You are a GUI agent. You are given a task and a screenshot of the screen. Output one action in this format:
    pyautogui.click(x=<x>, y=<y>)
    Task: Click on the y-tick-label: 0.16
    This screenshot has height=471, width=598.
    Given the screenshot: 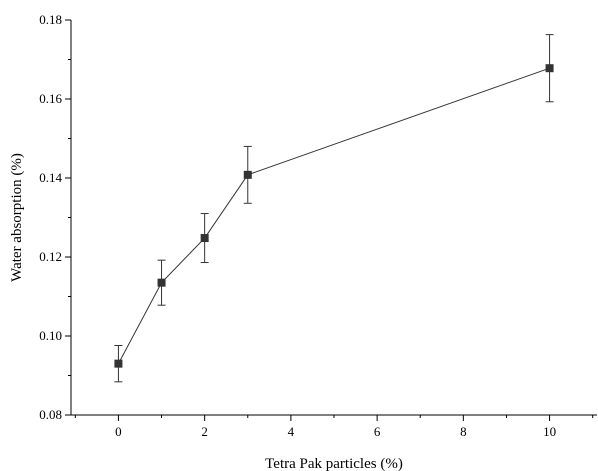 What is the action you would take?
    pyautogui.click(x=50, y=98)
    